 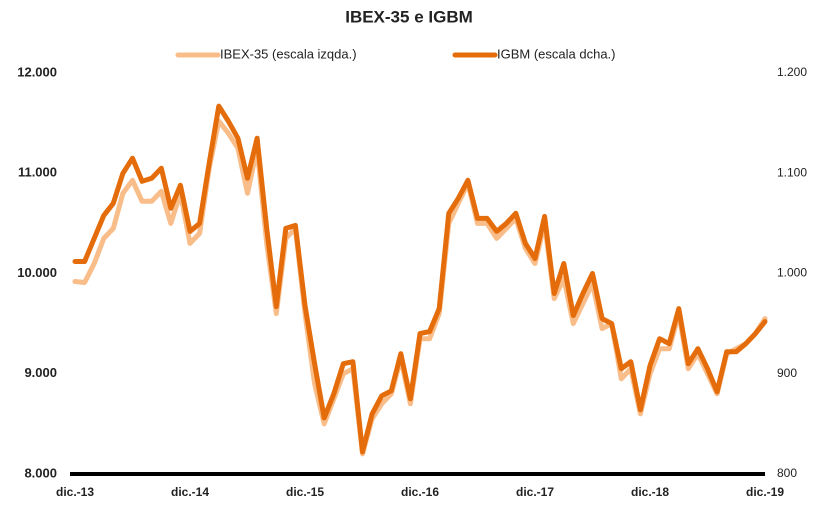 What do you see at coordinates (792, 273) in the screenshot?
I see `y2-tick-label: 1.000` at bounding box center [792, 273].